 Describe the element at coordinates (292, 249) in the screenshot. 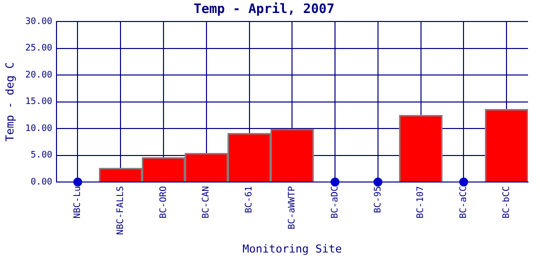

I see `x-axis-title: Monitoring Site` at that location.